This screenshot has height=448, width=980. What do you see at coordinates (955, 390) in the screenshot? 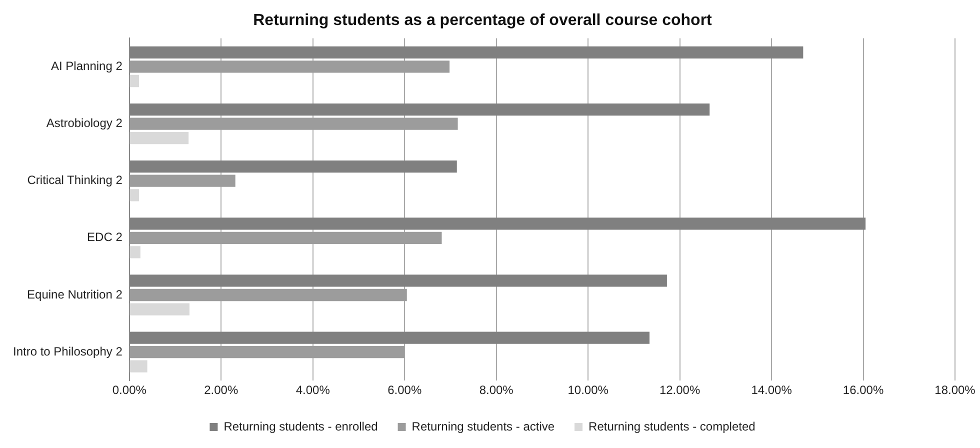
I see `x-tick-label: 18.00%` at bounding box center [955, 390].